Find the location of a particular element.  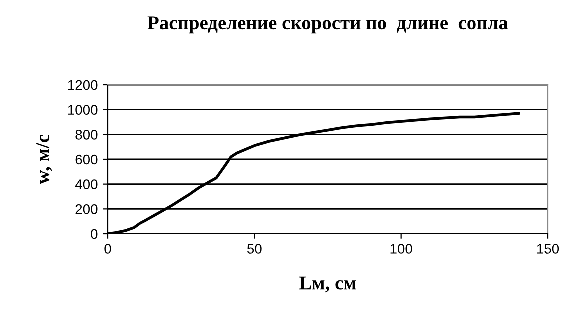

x-tick-label: 0 is located at coordinates (108, 249).